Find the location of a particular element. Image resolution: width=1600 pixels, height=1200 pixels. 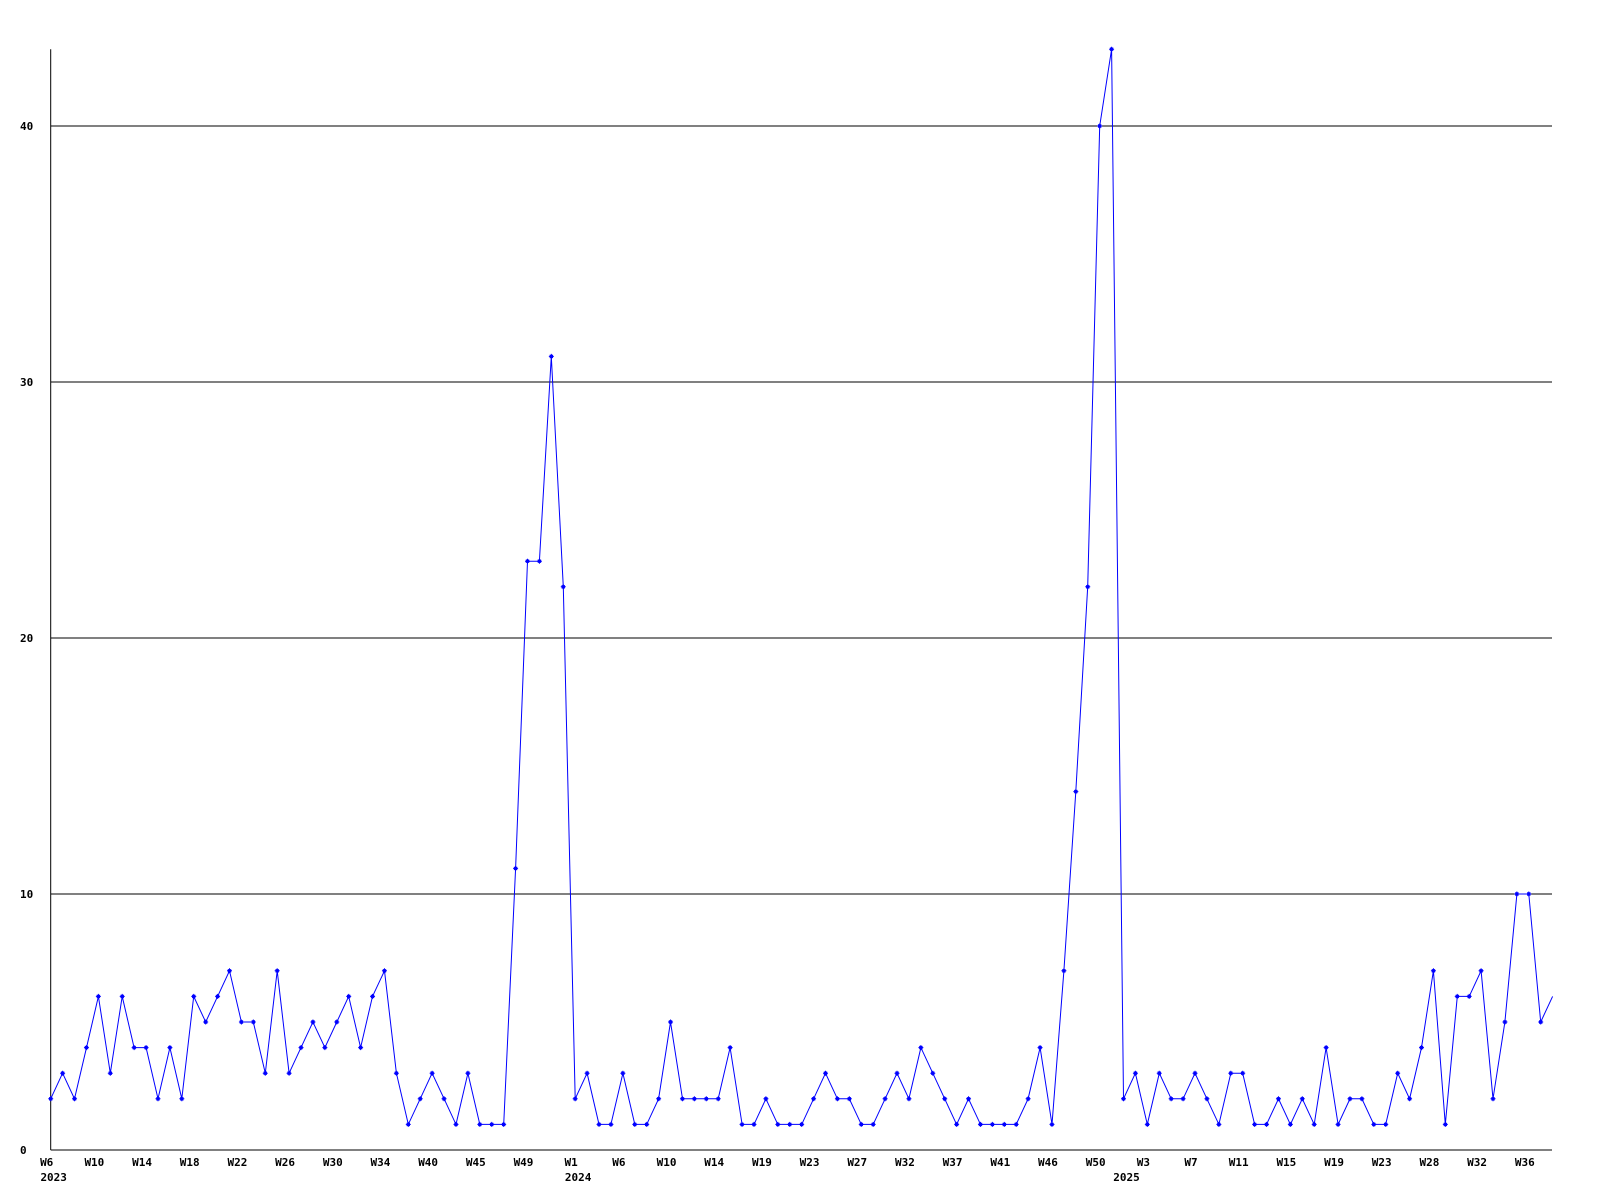

x-tick-label: W36 is located at coordinates (1525, 1162).